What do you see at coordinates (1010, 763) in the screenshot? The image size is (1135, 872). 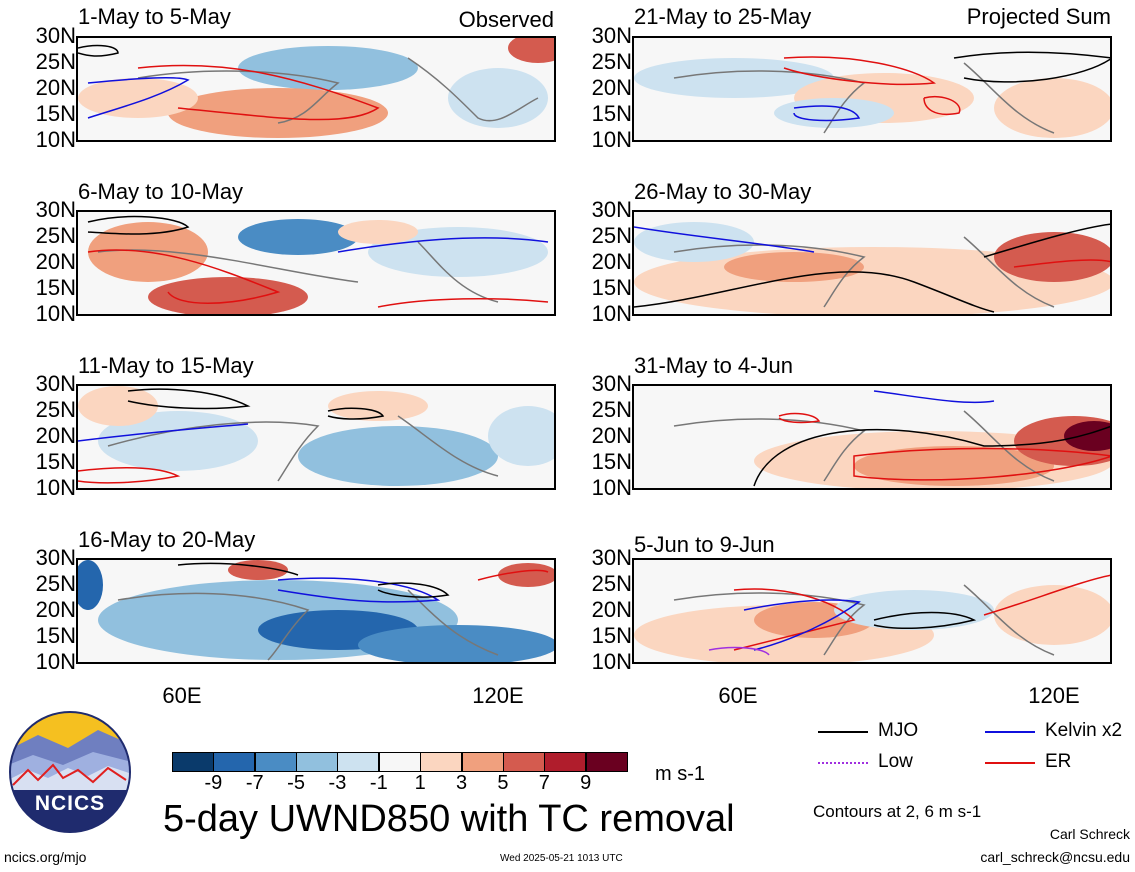 I see `legend-er-line` at bounding box center [1010, 763].